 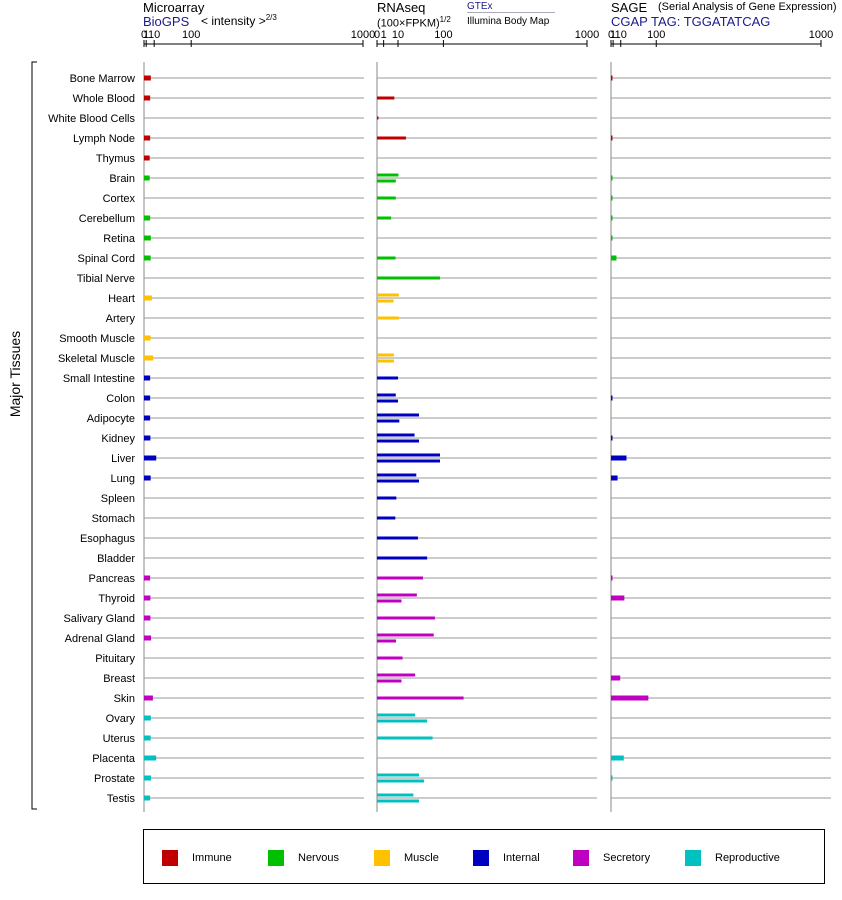 I want to click on microarray-tick-label-1: 1, so click(x=146, y=35).